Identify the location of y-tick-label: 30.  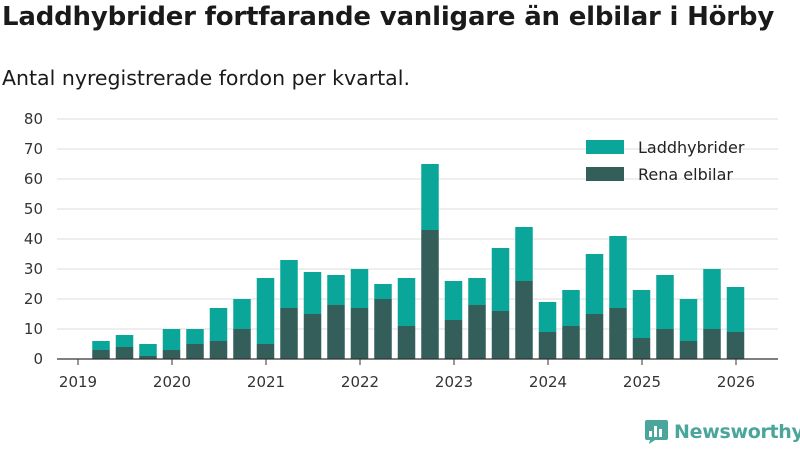
(33, 269).